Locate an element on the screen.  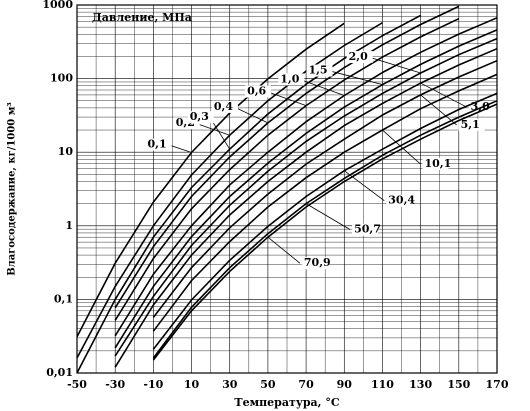
series-label: 10,1 is located at coordinates (437, 163).